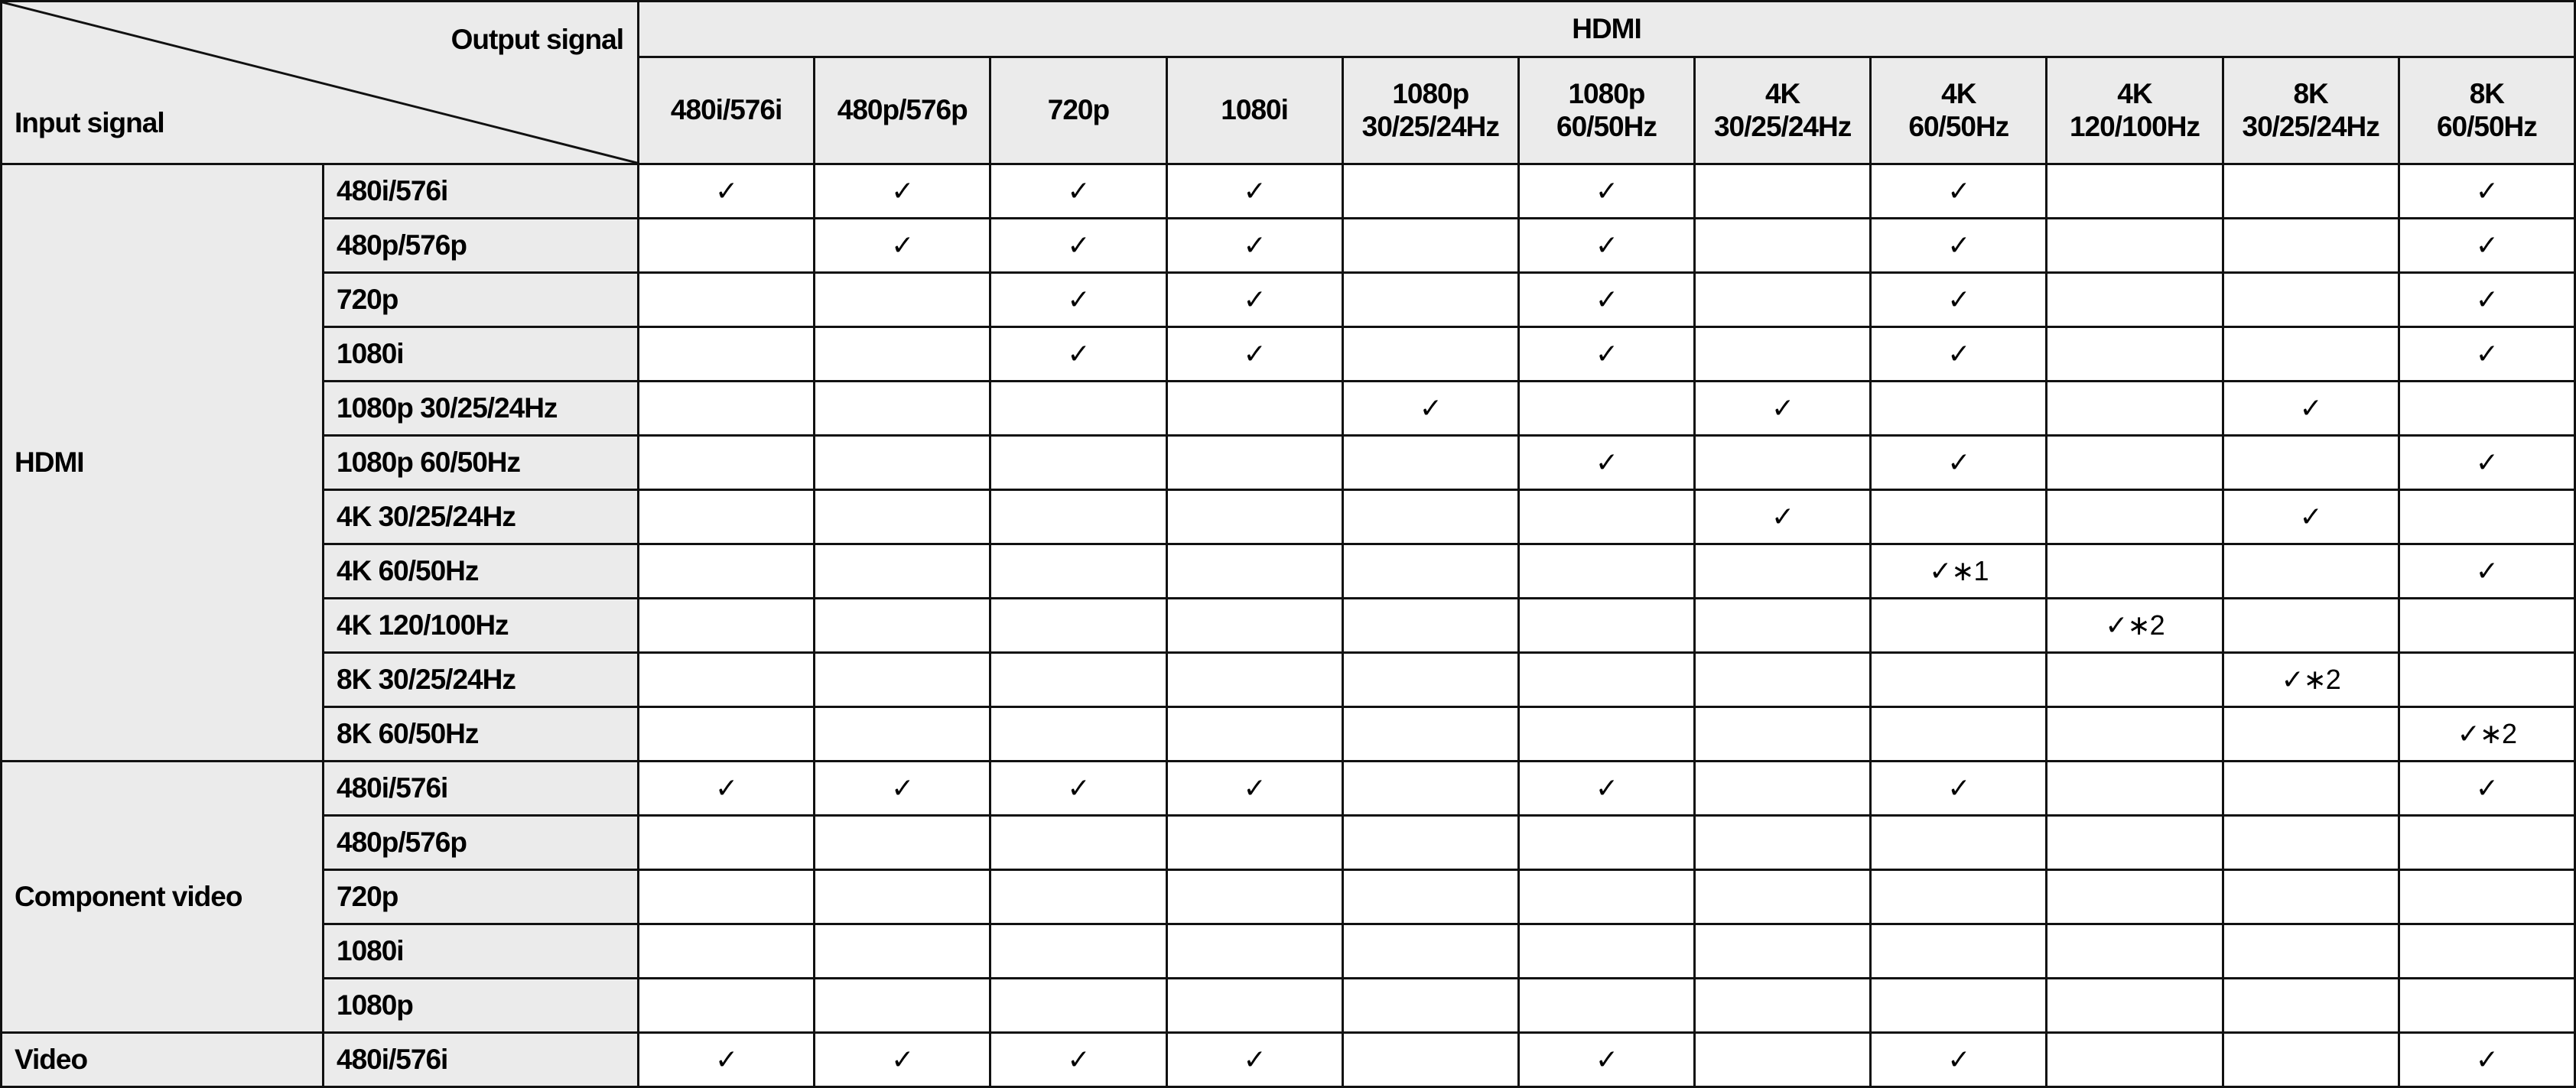 This screenshot has height=1088, width=2576. What do you see at coordinates (1782, 110) in the screenshot?
I see `column-header: 4K 30/25/24Hz` at bounding box center [1782, 110].